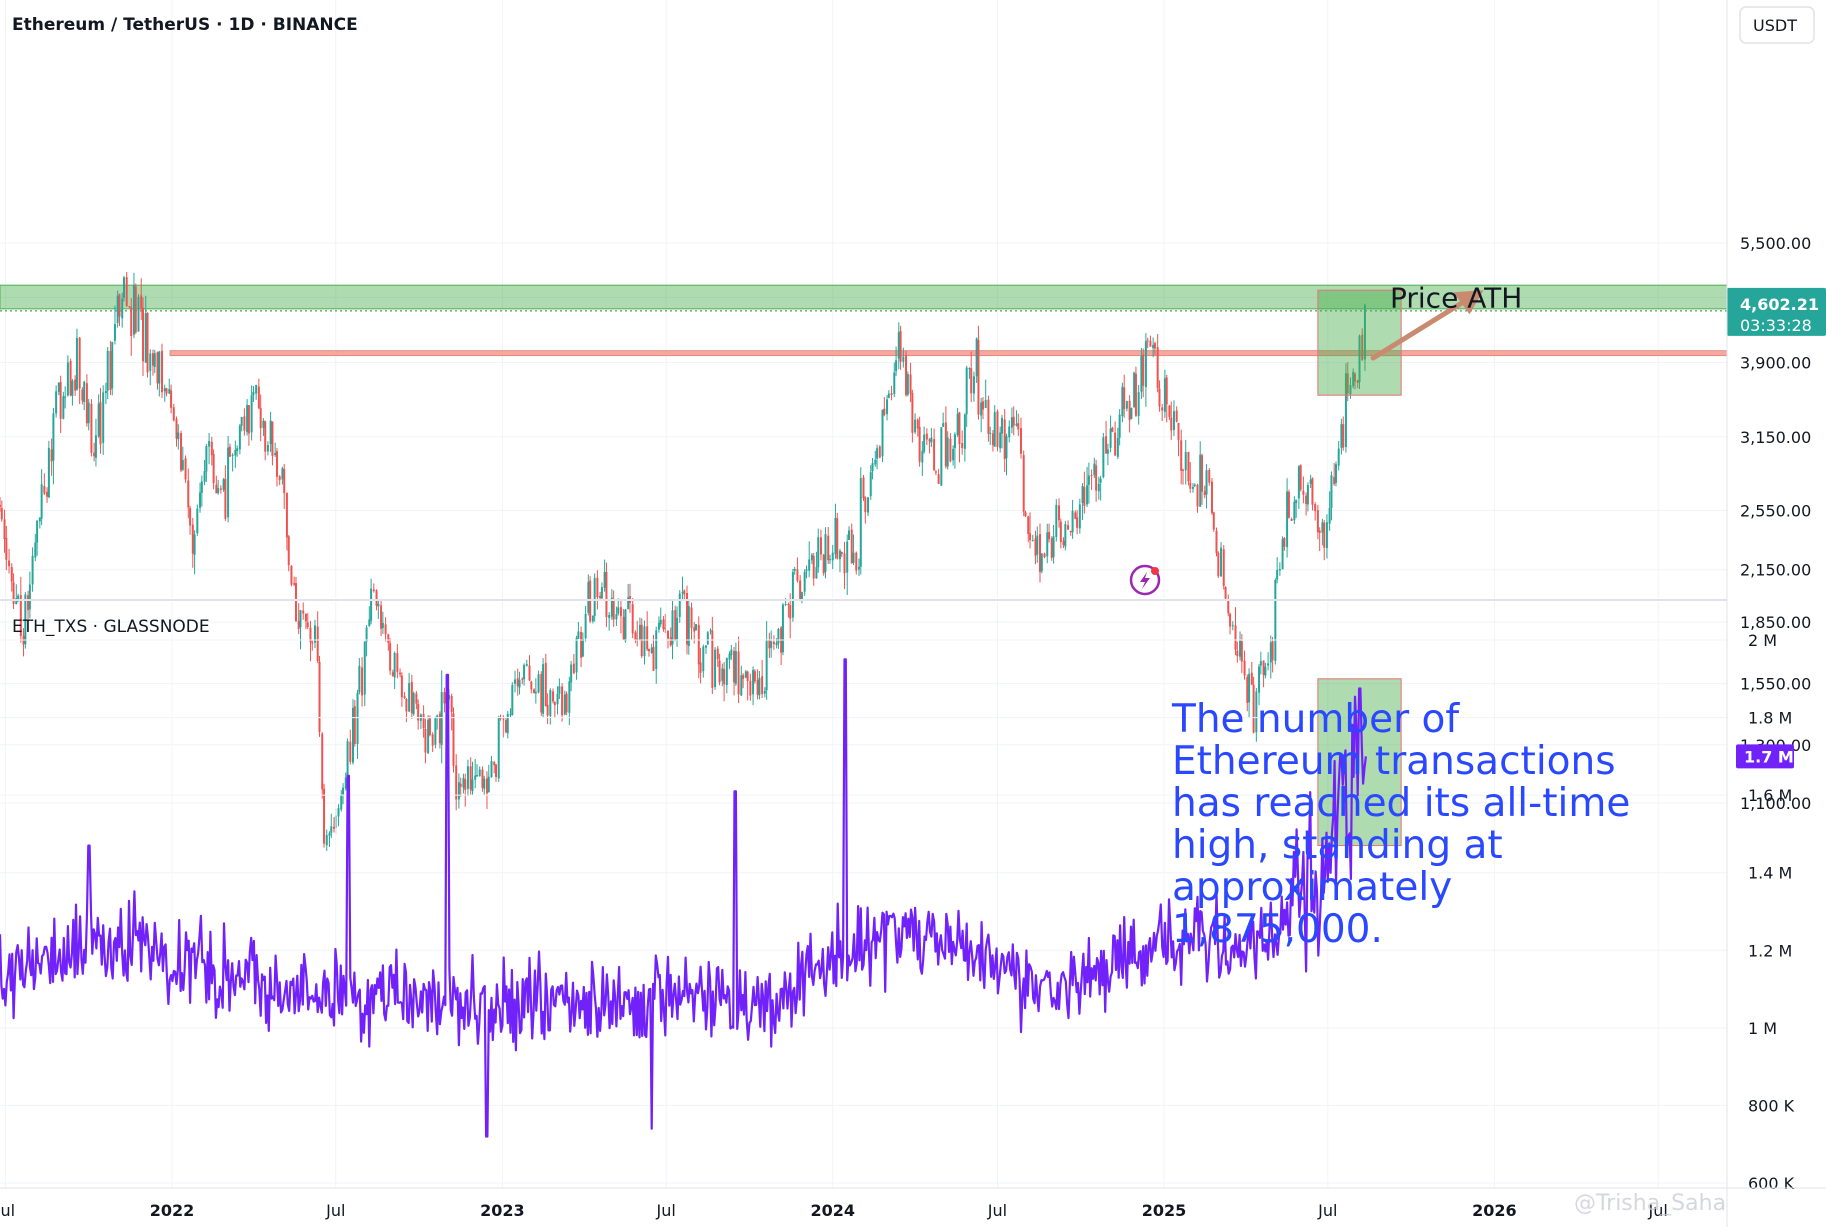  Describe the element at coordinates (1427, 325) in the screenshot. I see `ath-arrow` at that location.